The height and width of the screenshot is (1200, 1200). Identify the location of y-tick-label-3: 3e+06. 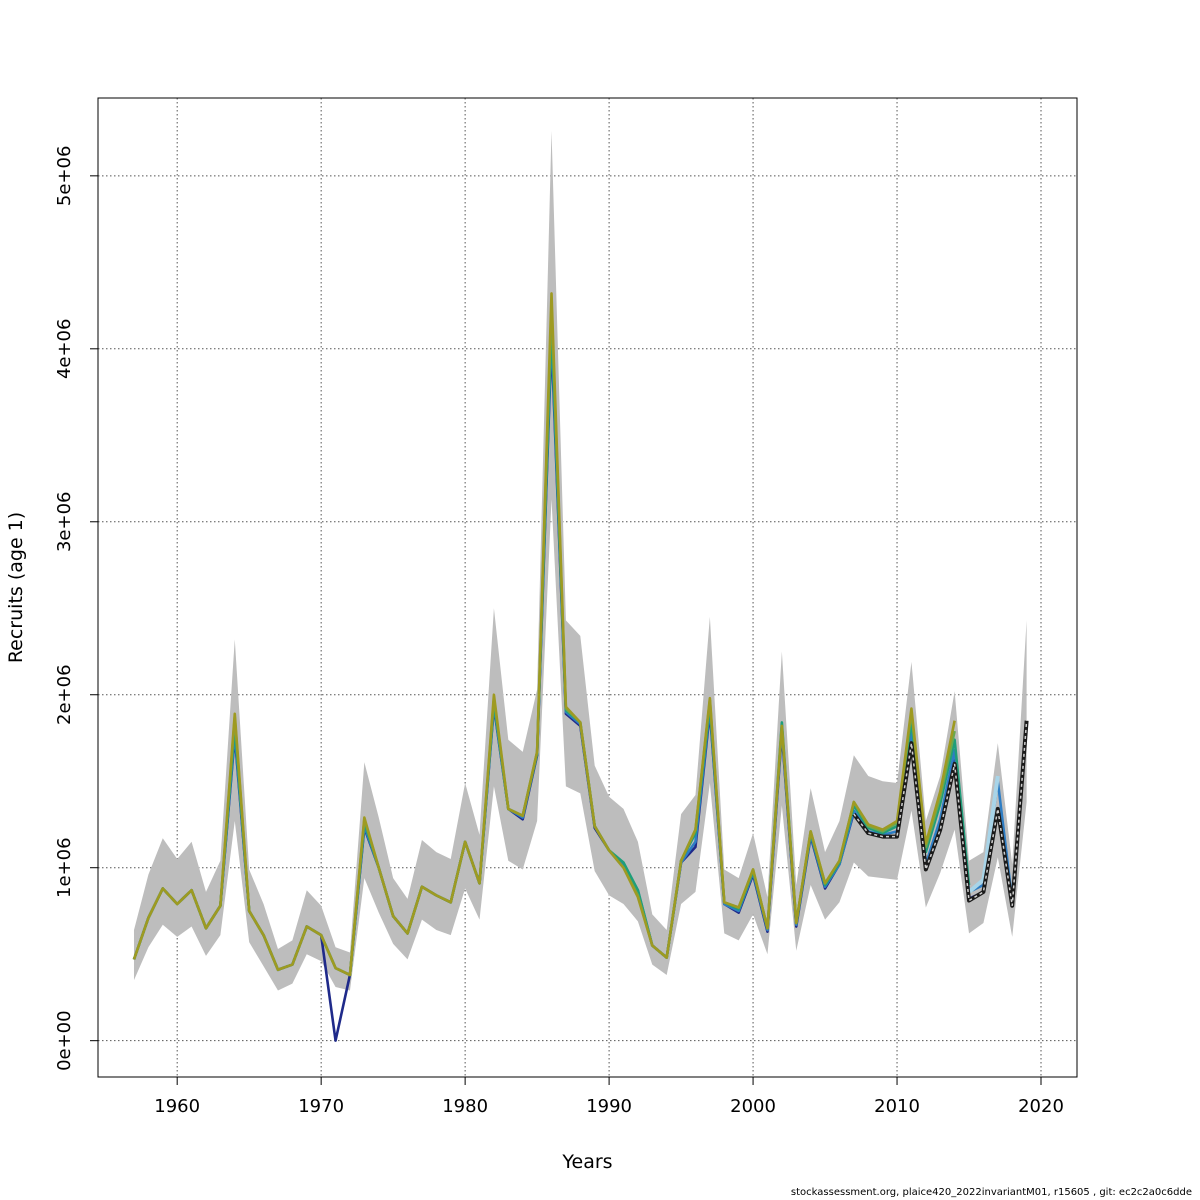
(64, 522).